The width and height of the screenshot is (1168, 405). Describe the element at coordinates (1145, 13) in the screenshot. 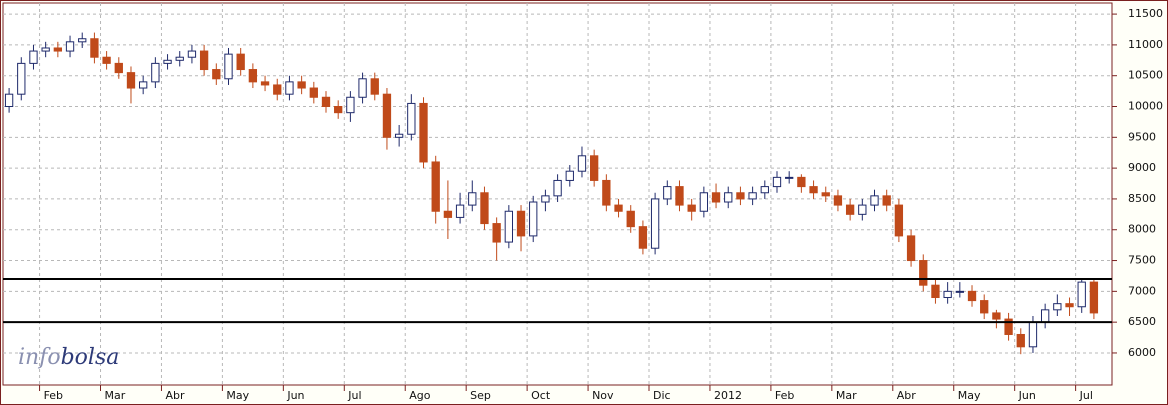

I see `y-tick-label: 11500` at that location.